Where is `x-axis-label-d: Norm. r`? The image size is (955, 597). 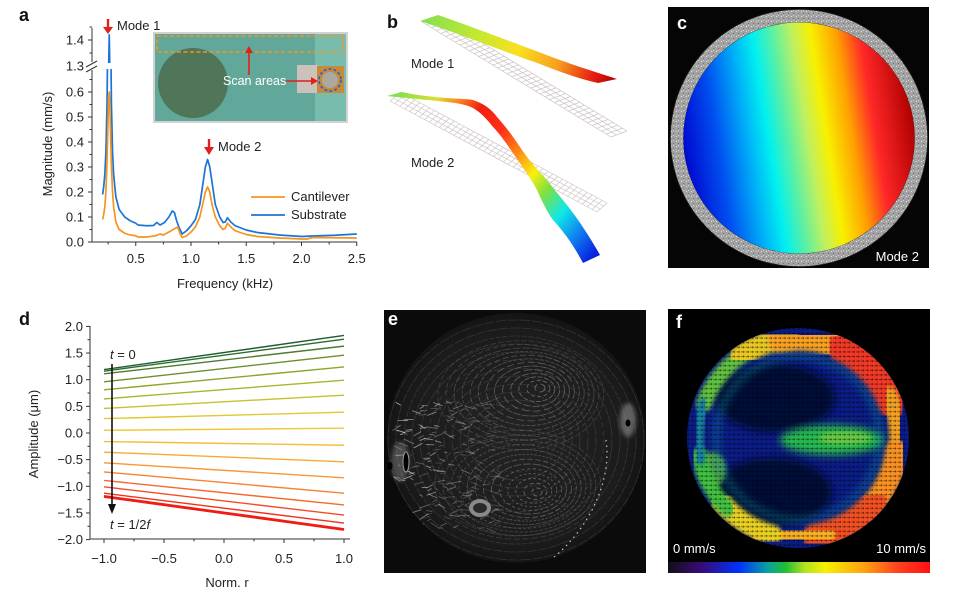 x-axis-label-d: Norm. r is located at coordinates (227, 582).